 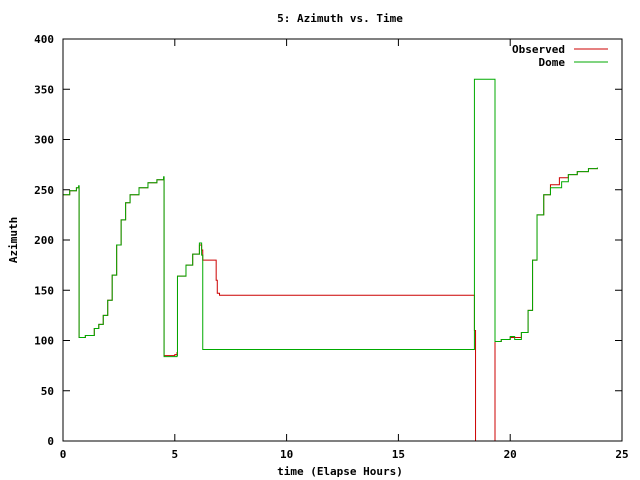 I want to click on x-tick-label: 15, so click(x=398, y=454).